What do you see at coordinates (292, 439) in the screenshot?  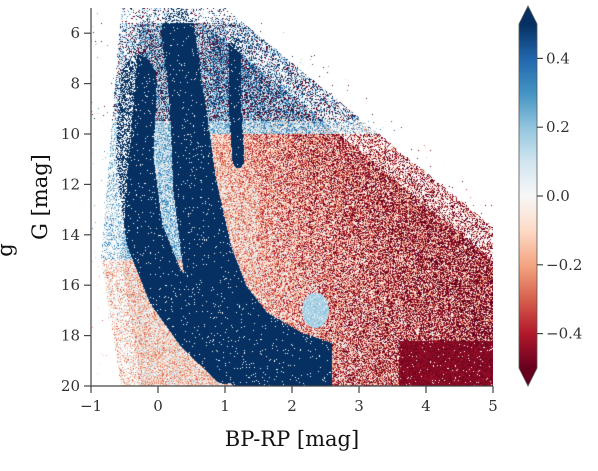 I see `x-axis-label: BP-RP [mag]` at bounding box center [292, 439].